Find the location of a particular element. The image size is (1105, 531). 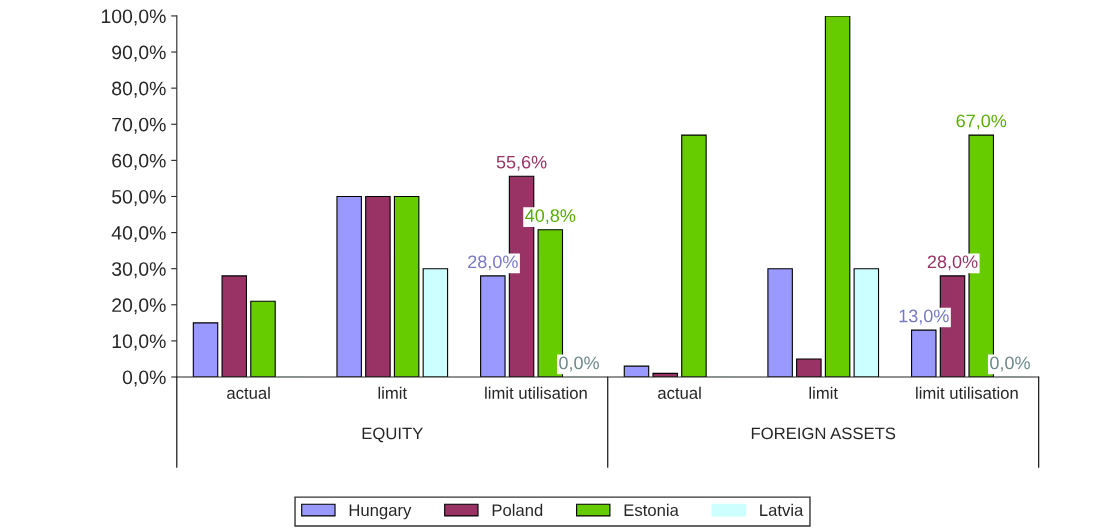

legend-label: Poland is located at coordinates (517, 510).